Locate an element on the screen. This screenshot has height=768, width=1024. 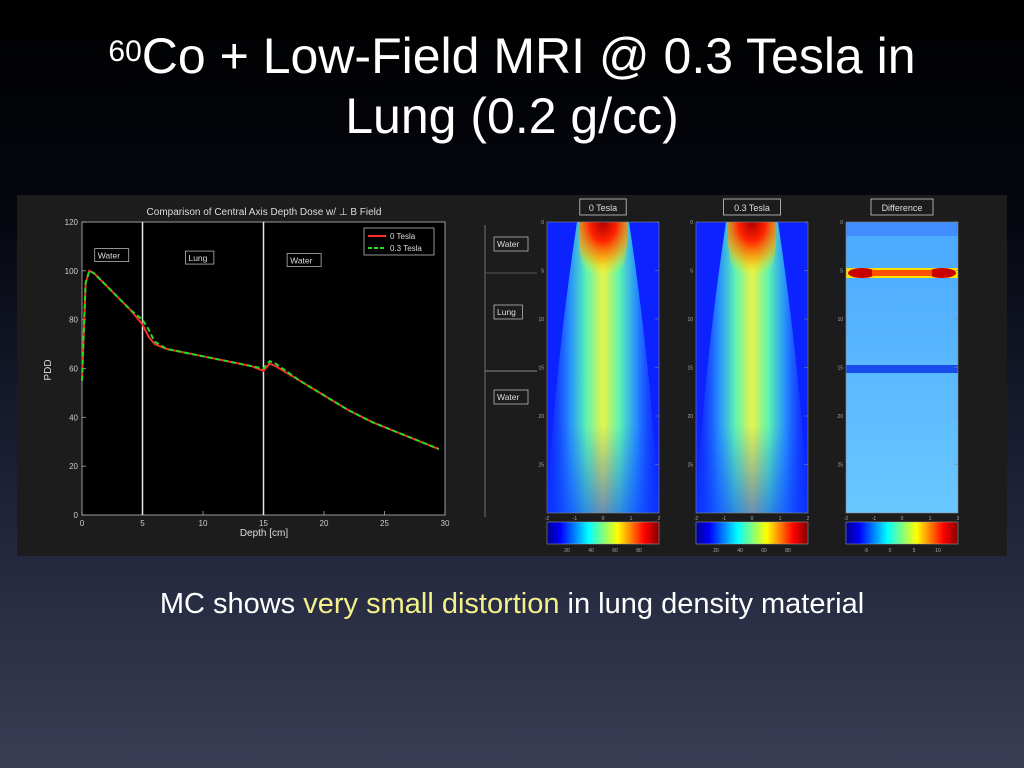
legend-label-0T: 0 Tesla is located at coordinates (403, 236).